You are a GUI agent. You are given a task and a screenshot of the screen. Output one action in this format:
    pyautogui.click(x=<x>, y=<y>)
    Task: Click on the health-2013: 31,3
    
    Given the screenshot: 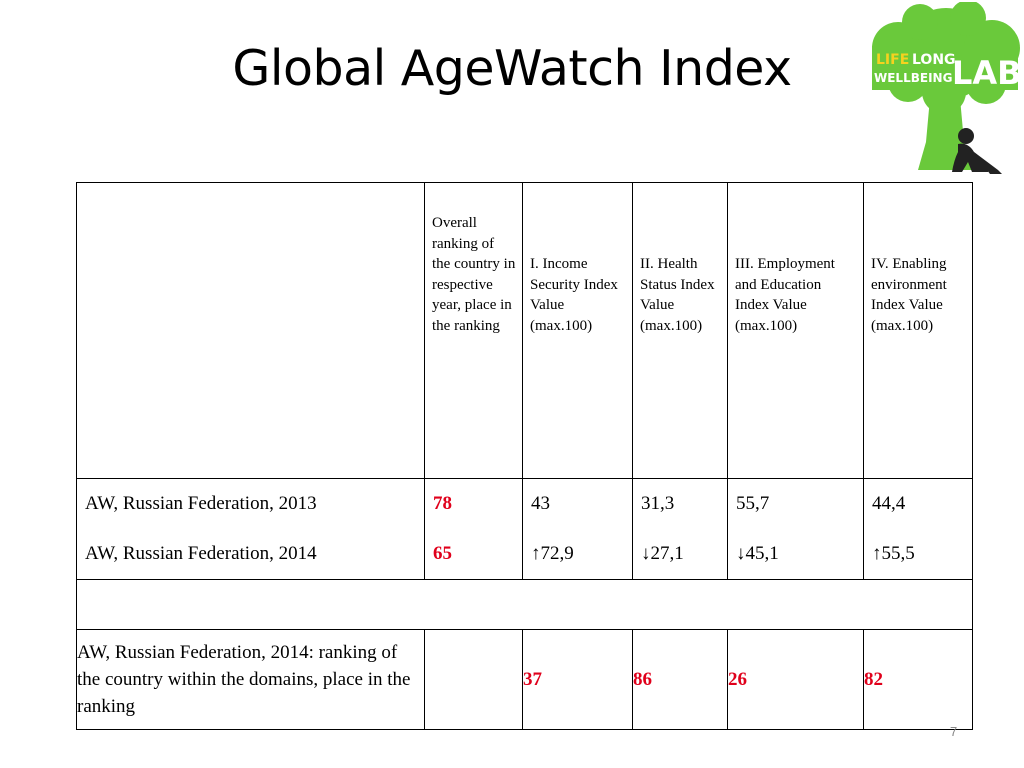 What is the action you would take?
    pyautogui.click(x=658, y=503)
    